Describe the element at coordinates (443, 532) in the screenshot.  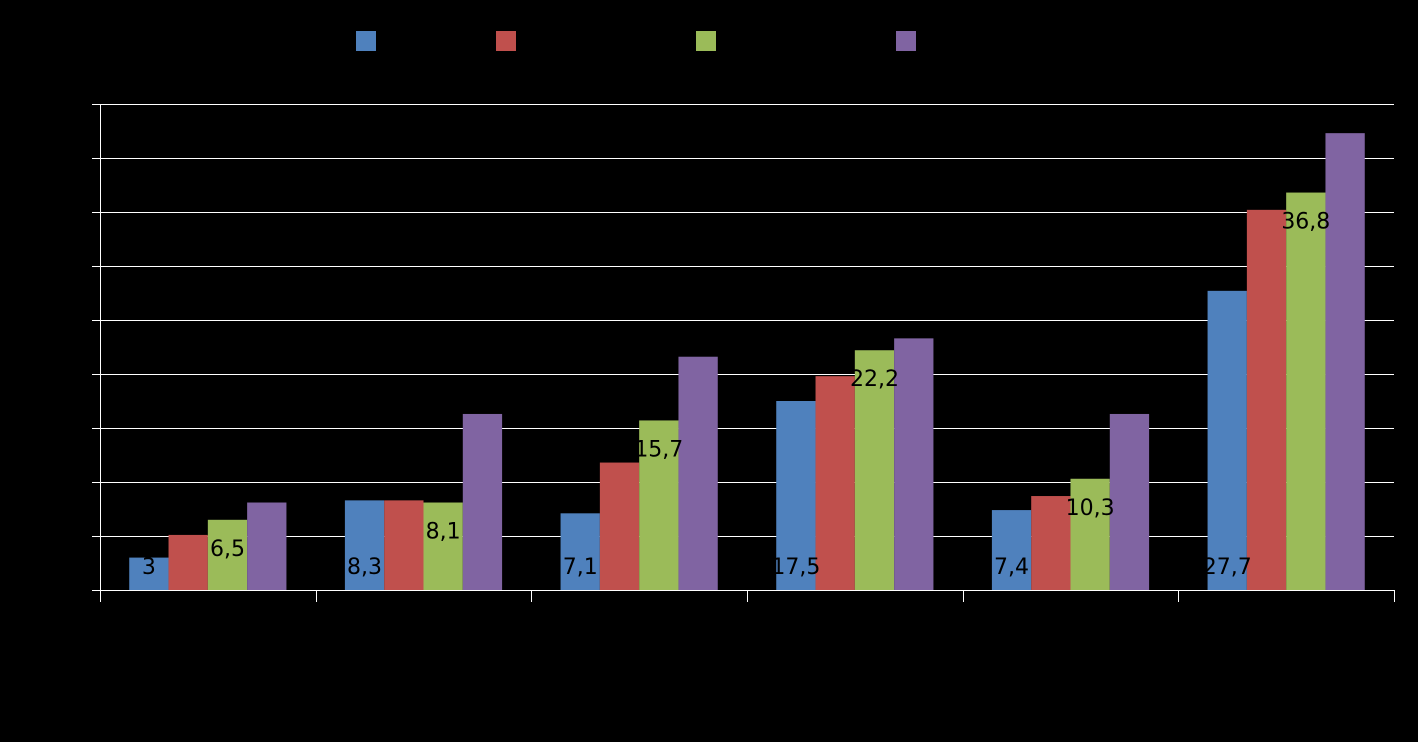
I see `data-label: 8,1` at that location.